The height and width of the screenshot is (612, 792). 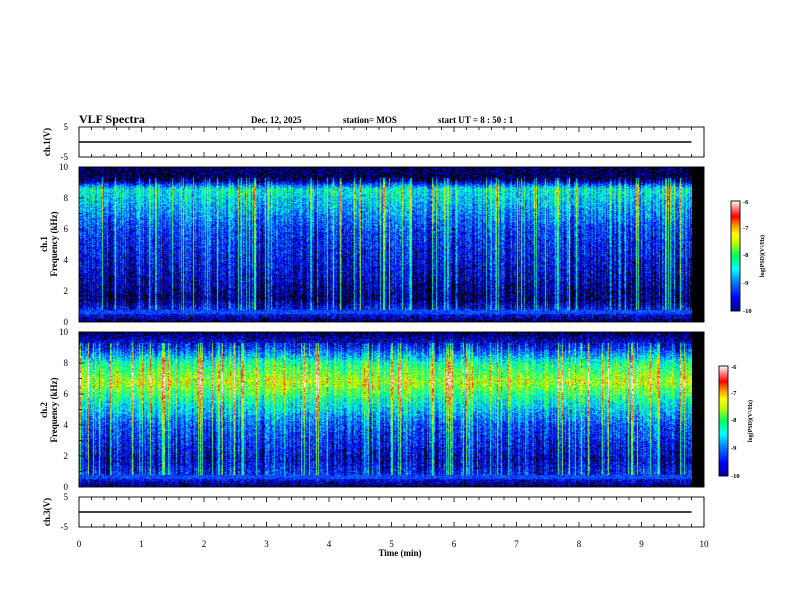 I want to click on x-tick-label-6: 6, so click(x=454, y=544).